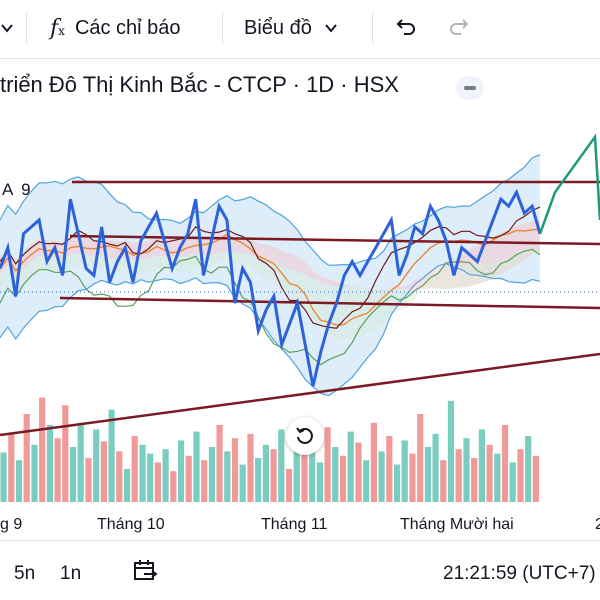 The width and height of the screenshot is (600, 600). I want to click on collapse-legend-button, so click(470, 88).